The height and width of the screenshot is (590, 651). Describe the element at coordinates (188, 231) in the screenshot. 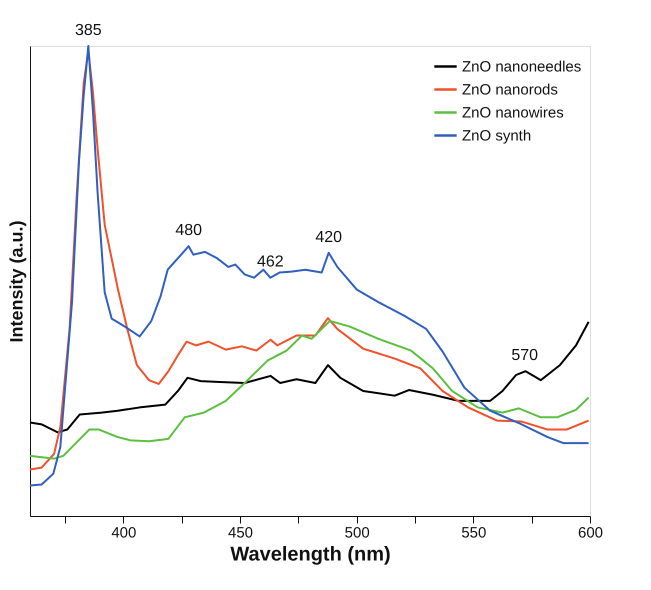

I see `annotation: 480` at that location.